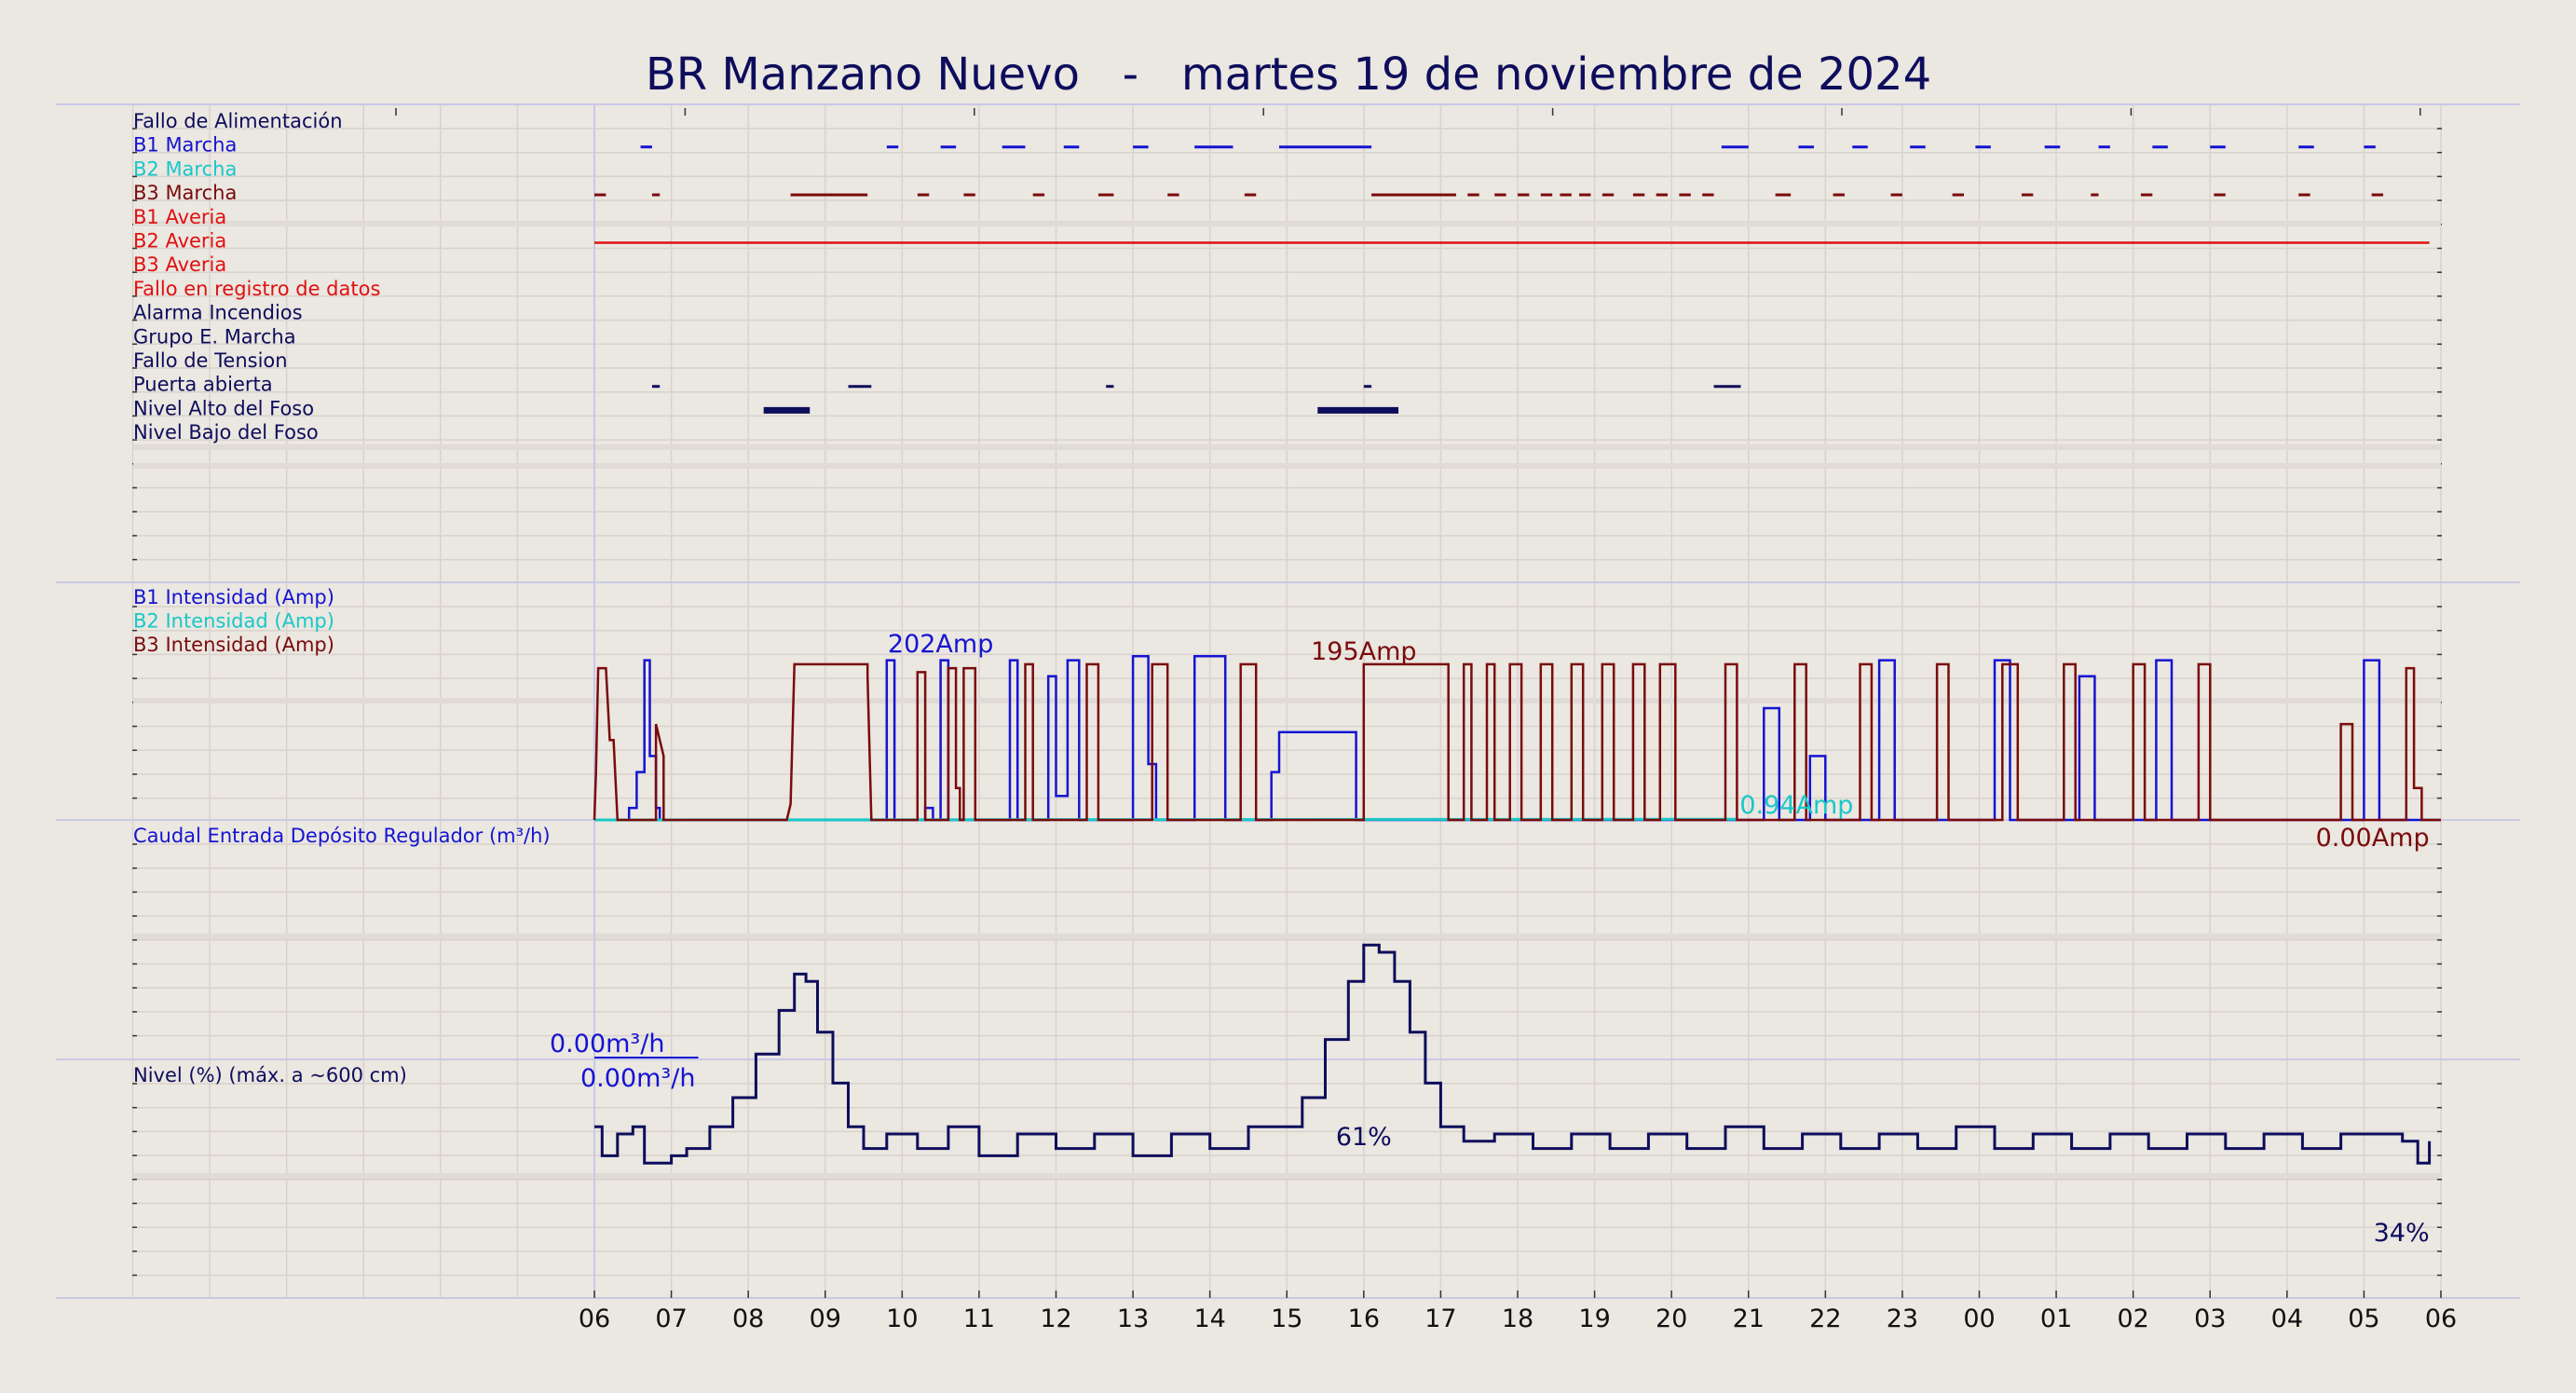  What do you see at coordinates (1133, 1318) in the screenshot?
I see `x-tick-label: 13` at bounding box center [1133, 1318].